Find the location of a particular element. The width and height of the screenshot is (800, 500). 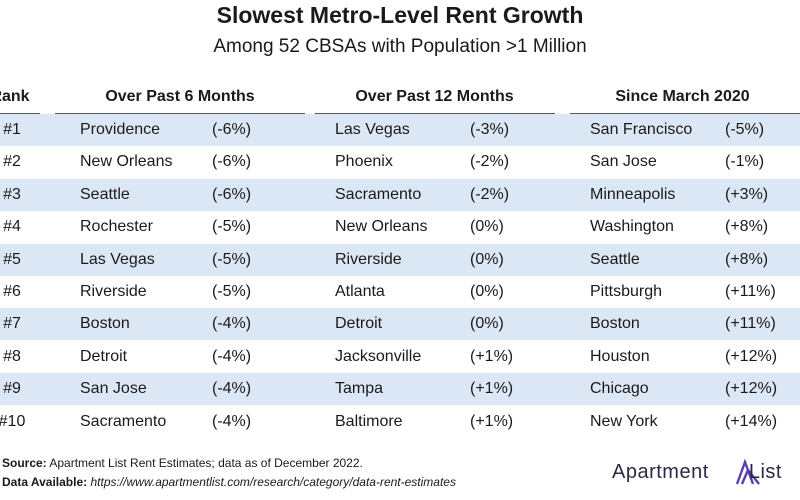

metro-name: Tampa is located at coordinates (359, 389).